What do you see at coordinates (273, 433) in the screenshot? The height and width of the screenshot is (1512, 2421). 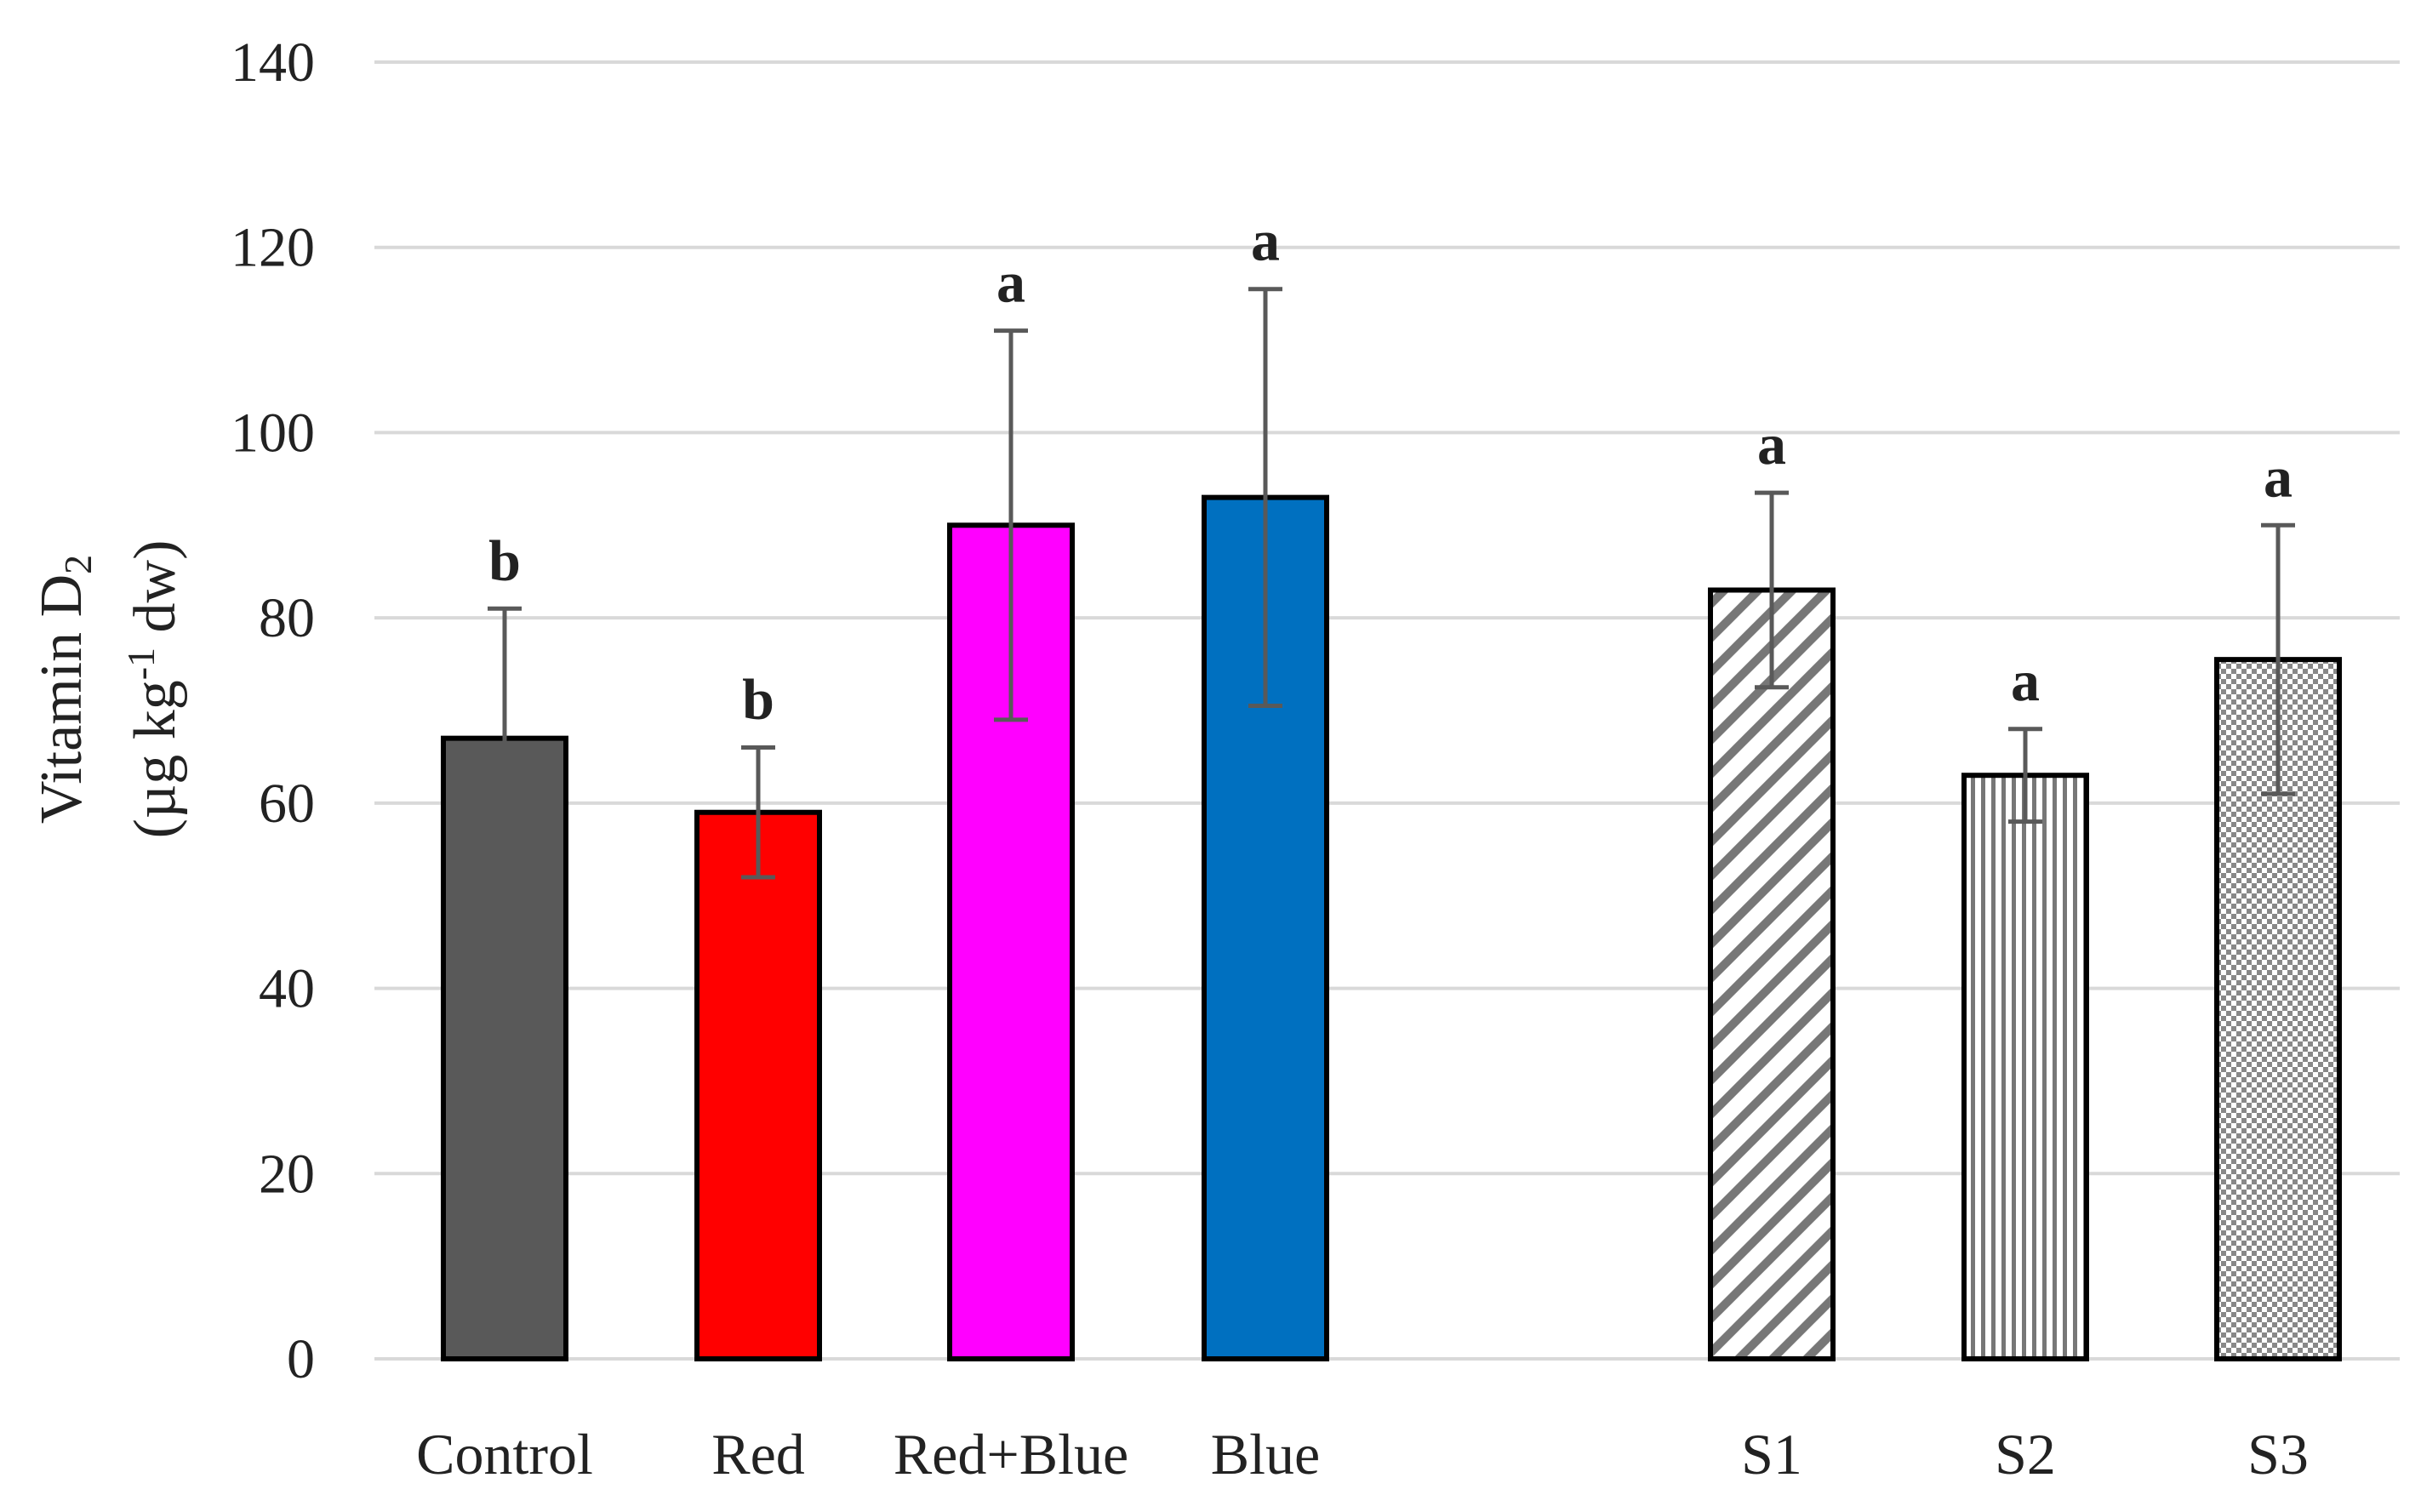 I see `y-tick-label-100: 100` at bounding box center [273, 433].